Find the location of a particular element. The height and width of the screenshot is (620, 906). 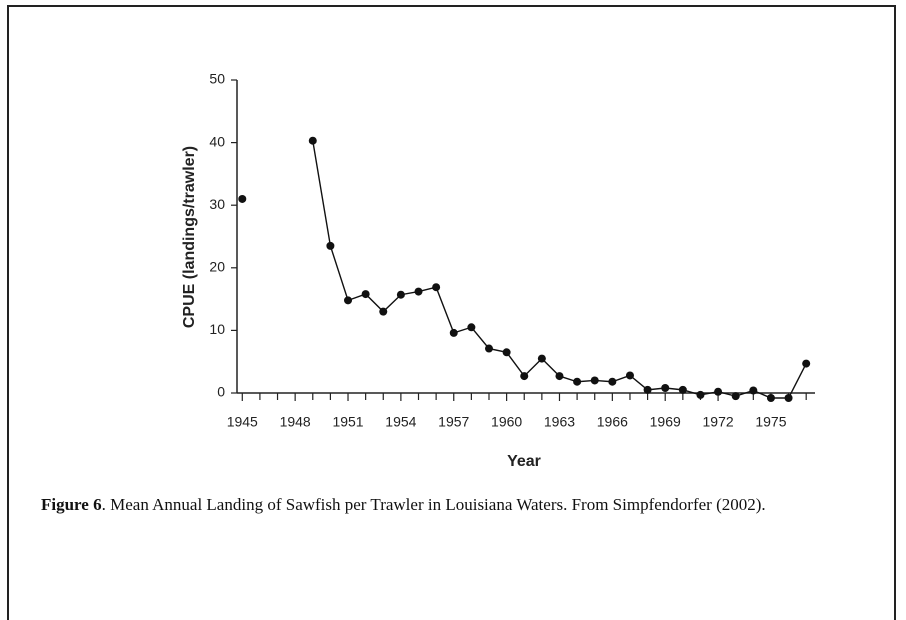

x-tick-label: 1966 is located at coordinates (612, 422).